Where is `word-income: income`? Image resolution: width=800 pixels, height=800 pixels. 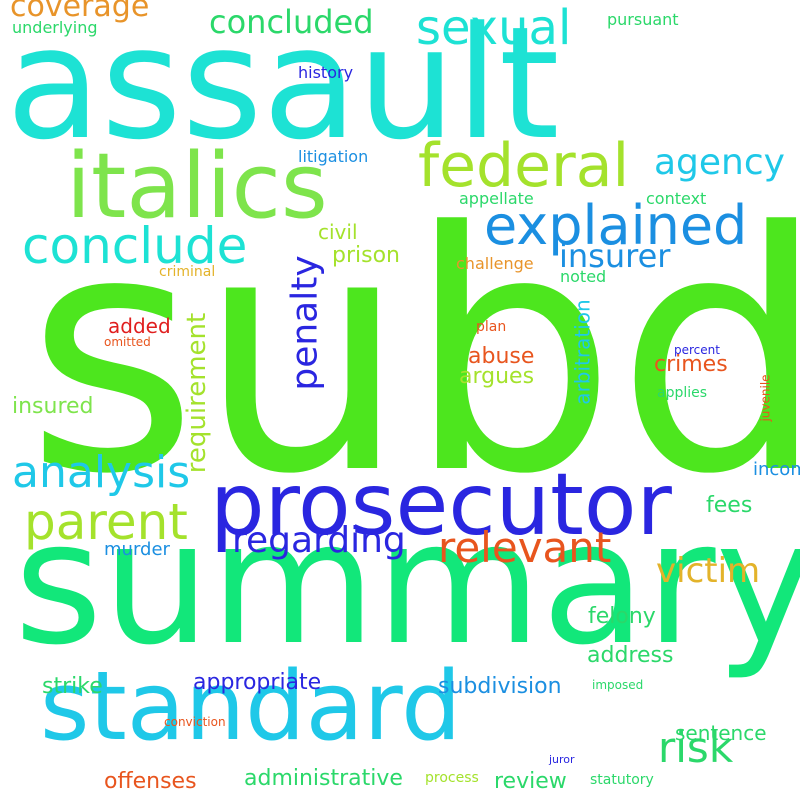
word-income: income is located at coordinates (776, 469).